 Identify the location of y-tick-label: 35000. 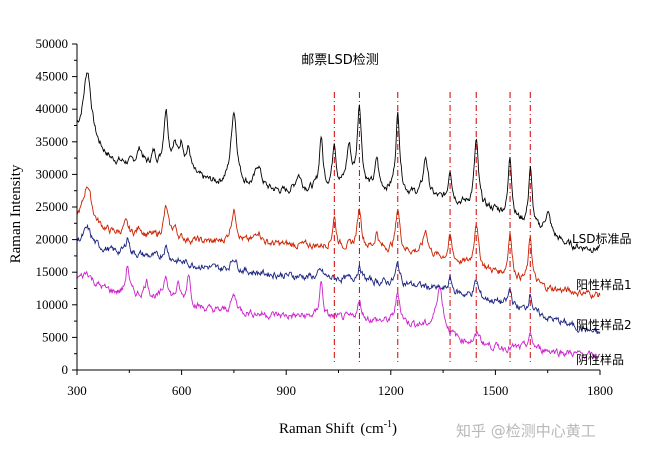
(52, 141).